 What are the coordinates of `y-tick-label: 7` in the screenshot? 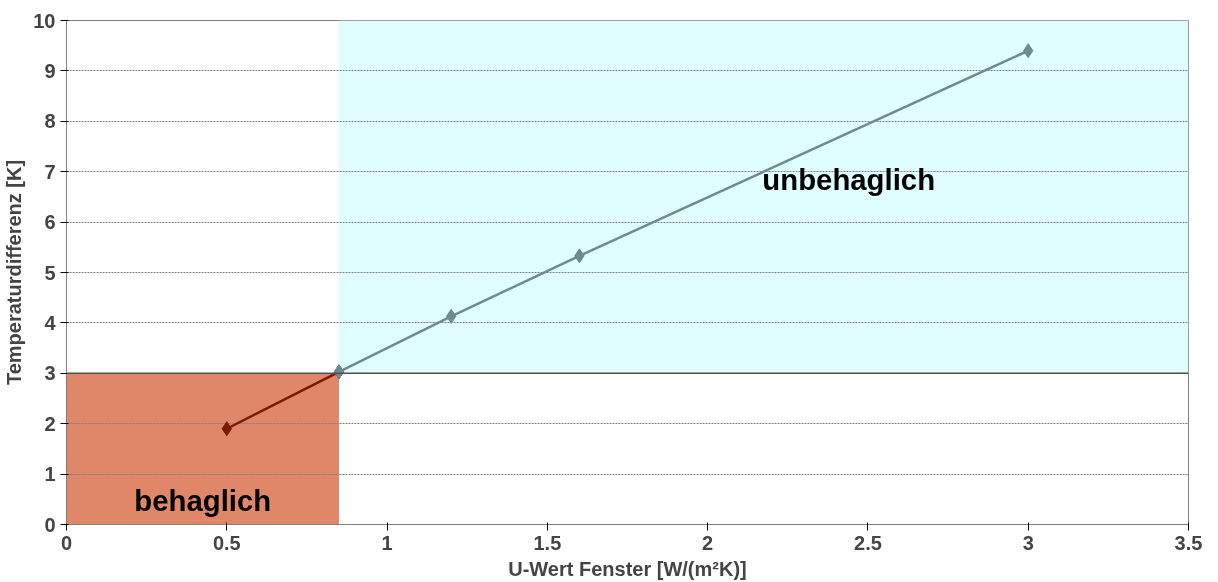 It's located at (50, 171).